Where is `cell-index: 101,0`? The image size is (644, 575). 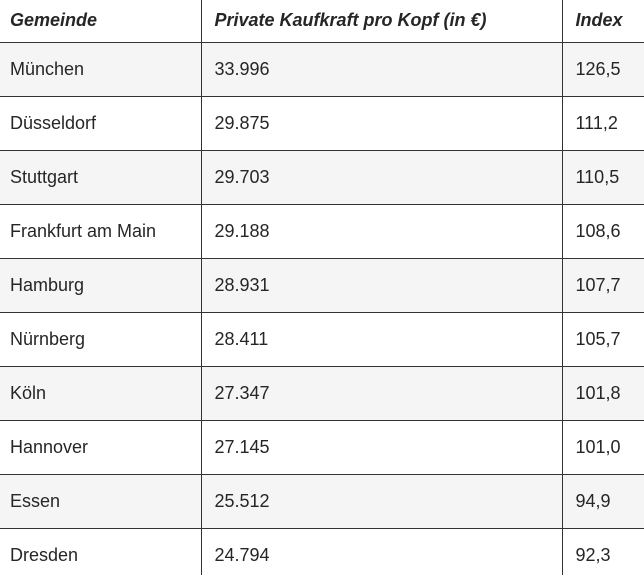
cell-index: 101,0 is located at coordinates (602, 447).